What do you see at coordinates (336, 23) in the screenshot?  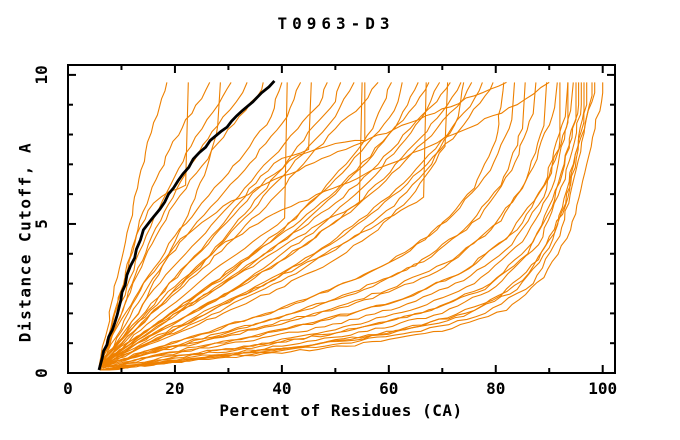 I see `chart-title: T0963-D3` at bounding box center [336, 23].